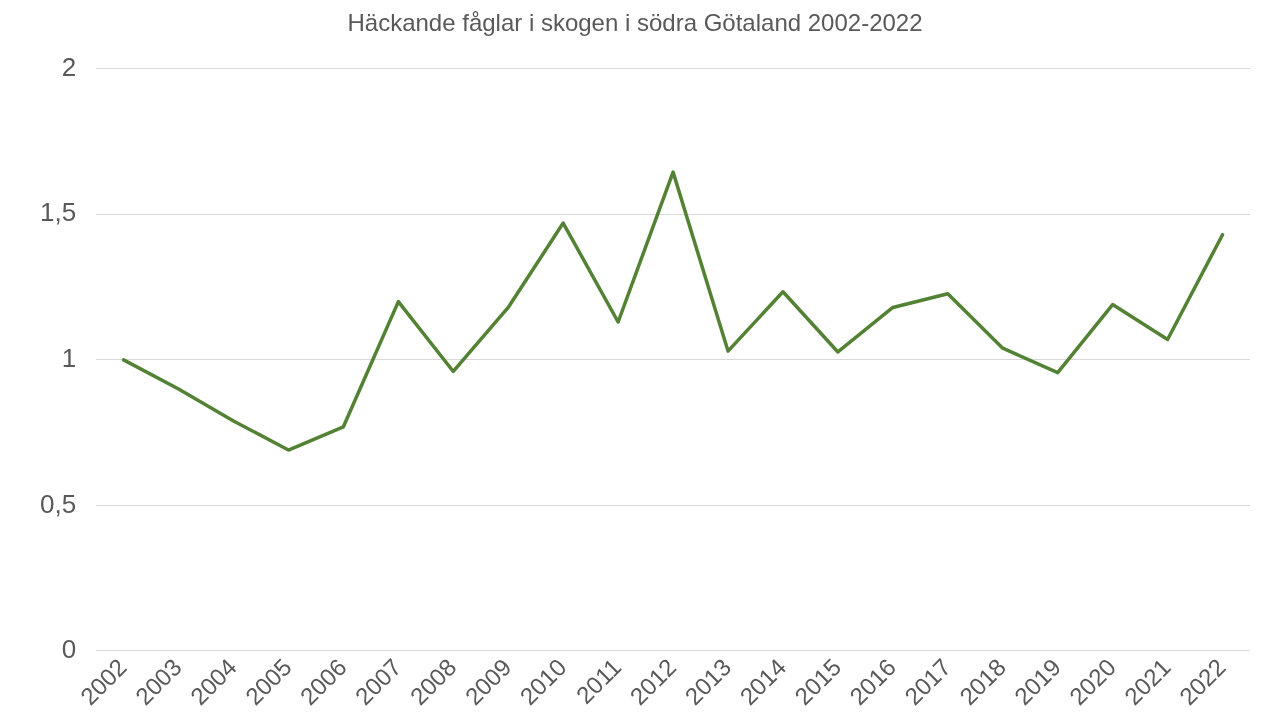  I want to click on y-tick-label: 0,5, so click(58, 503).